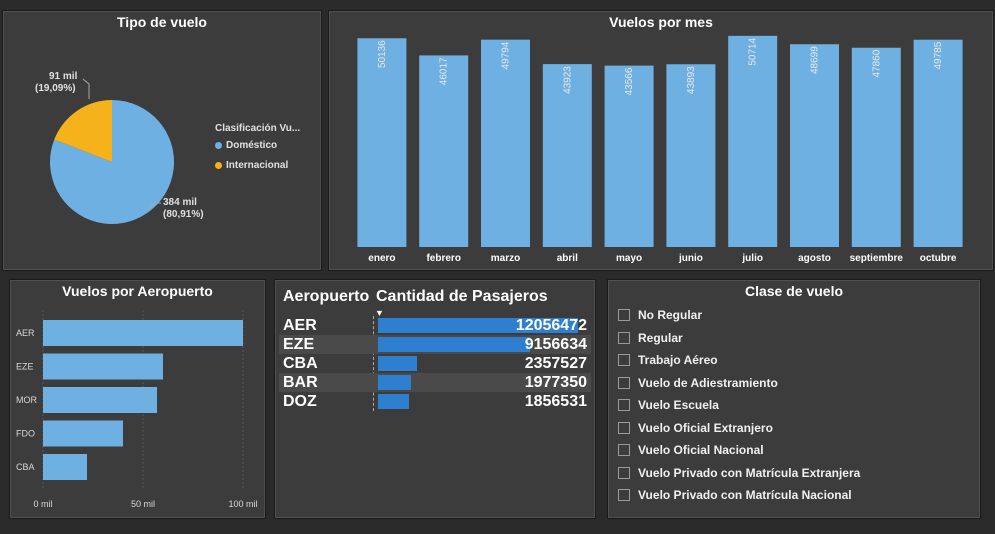 The height and width of the screenshot is (534, 995). What do you see at coordinates (555, 363) in the screenshot?
I see `cell-pasajeros-value: 2357527` at bounding box center [555, 363].